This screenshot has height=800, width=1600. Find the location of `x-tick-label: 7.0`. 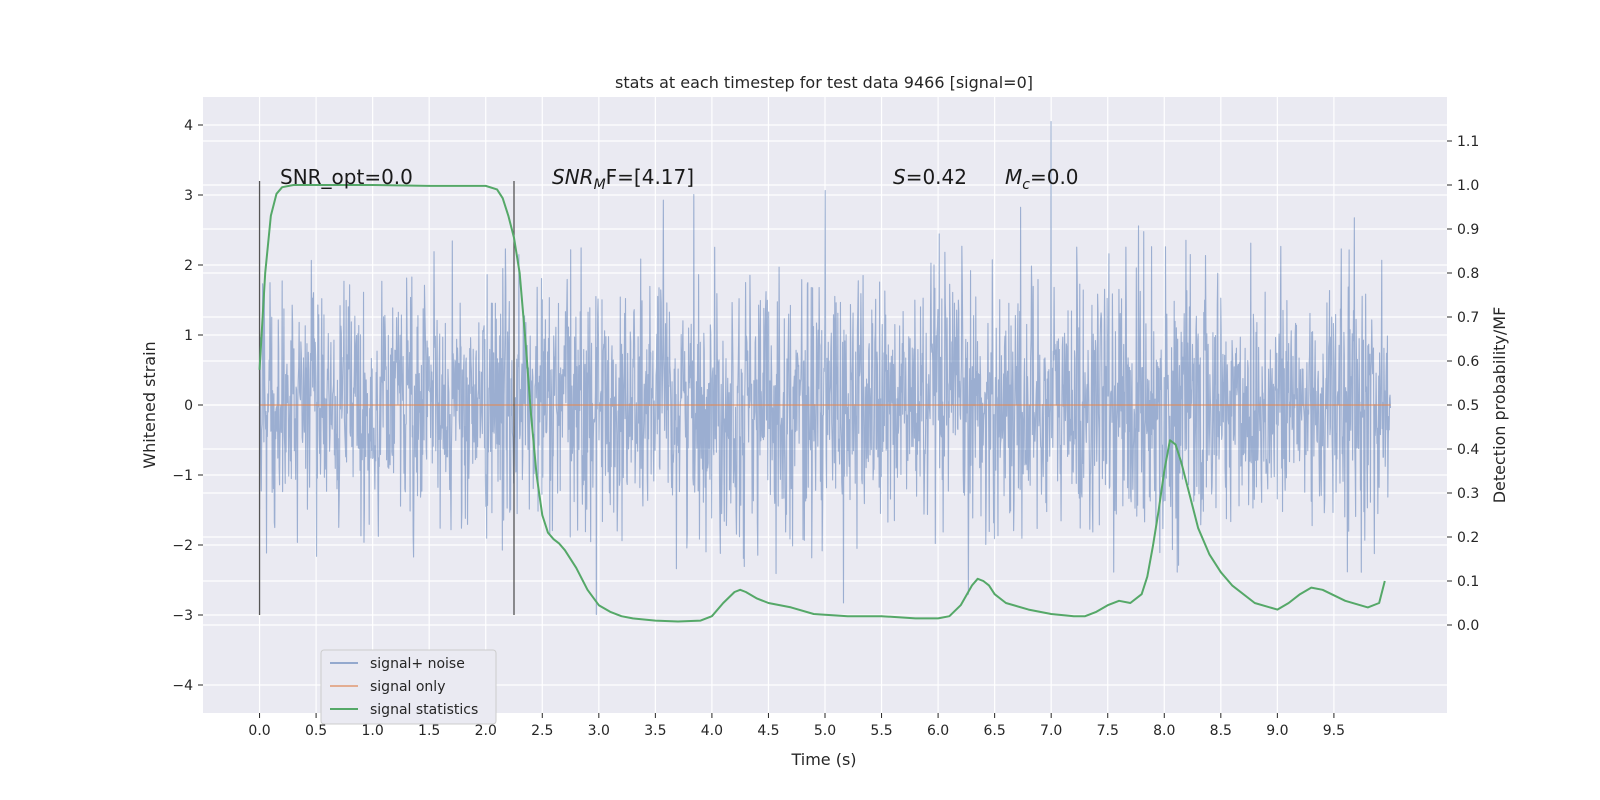

x-tick-label: 7.0 is located at coordinates (1051, 731).